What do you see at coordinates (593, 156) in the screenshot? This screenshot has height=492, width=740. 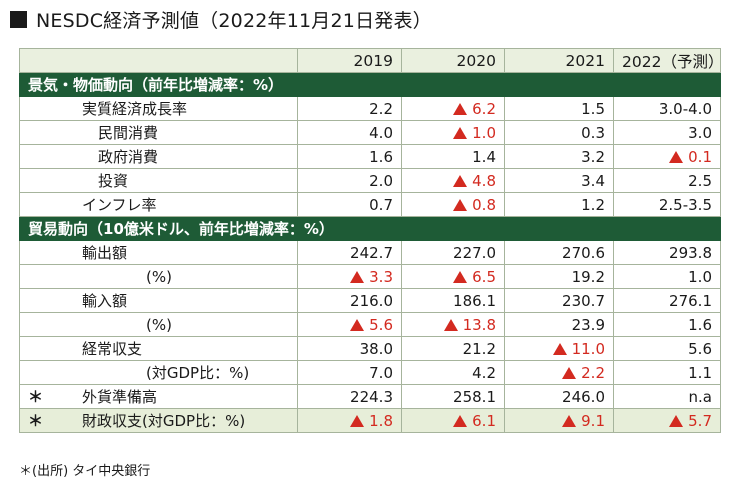 I see `cell-value: 3.2` at bounding box center [593, 156].